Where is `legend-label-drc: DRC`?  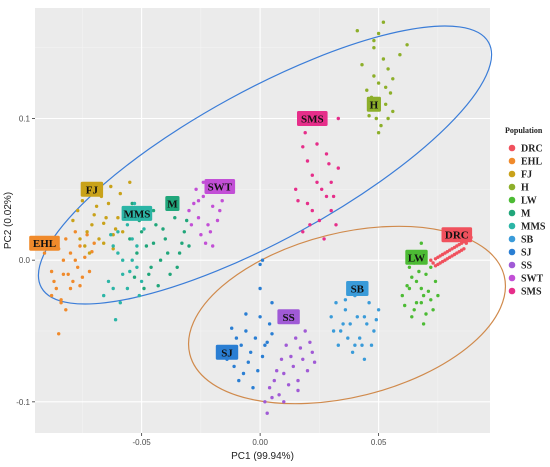
legend-label-drc: DRC is located at coordinates (532, 149).